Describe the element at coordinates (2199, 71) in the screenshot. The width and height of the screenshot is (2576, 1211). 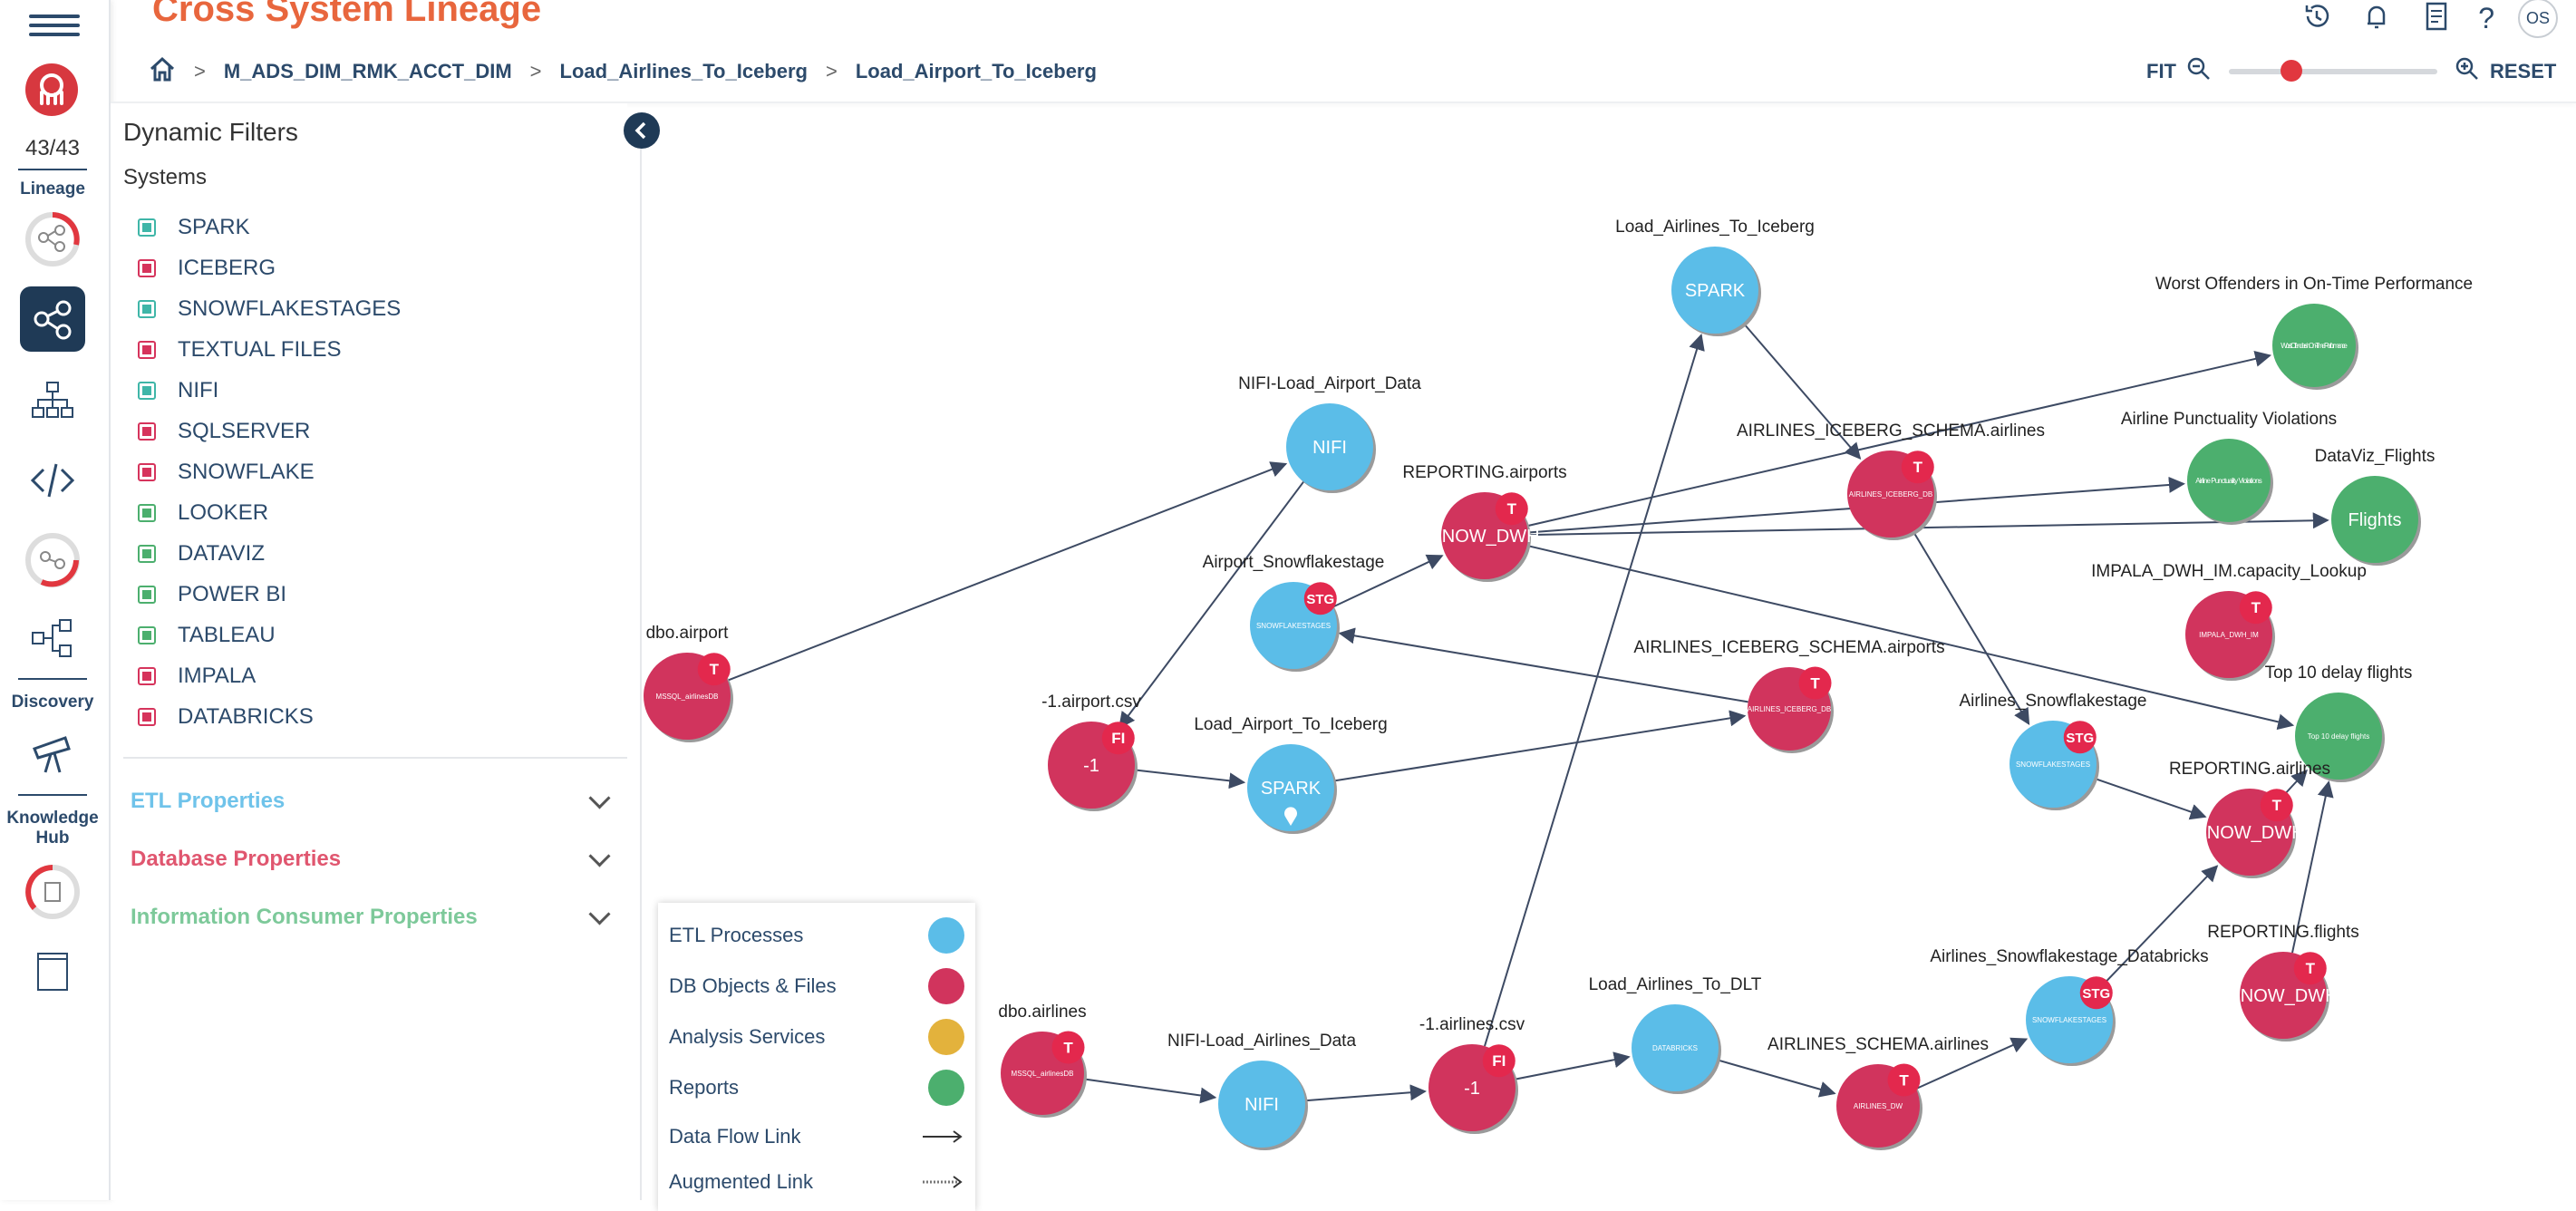
I see `zoom-out-icon` at that location.